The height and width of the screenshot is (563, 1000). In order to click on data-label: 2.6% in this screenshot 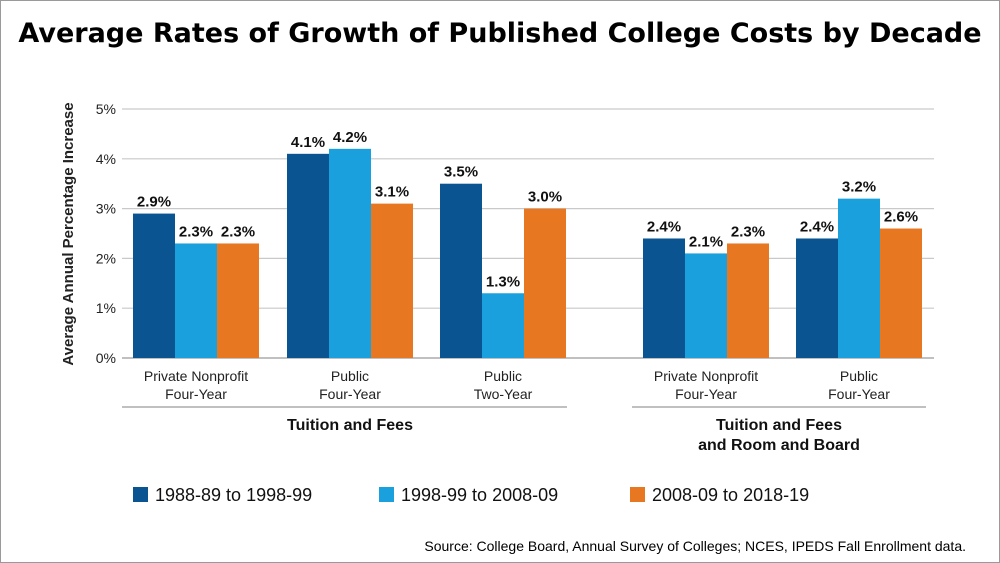, I will do `click(901, 217)`.